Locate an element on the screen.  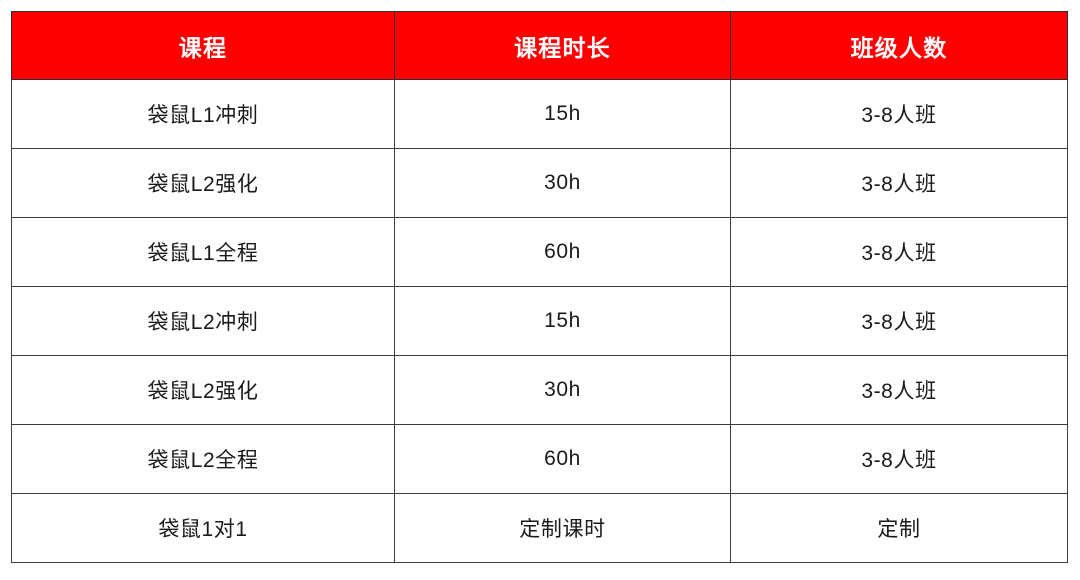
column-header-class-size: 班级人数 is located at coordinates (899, 45).